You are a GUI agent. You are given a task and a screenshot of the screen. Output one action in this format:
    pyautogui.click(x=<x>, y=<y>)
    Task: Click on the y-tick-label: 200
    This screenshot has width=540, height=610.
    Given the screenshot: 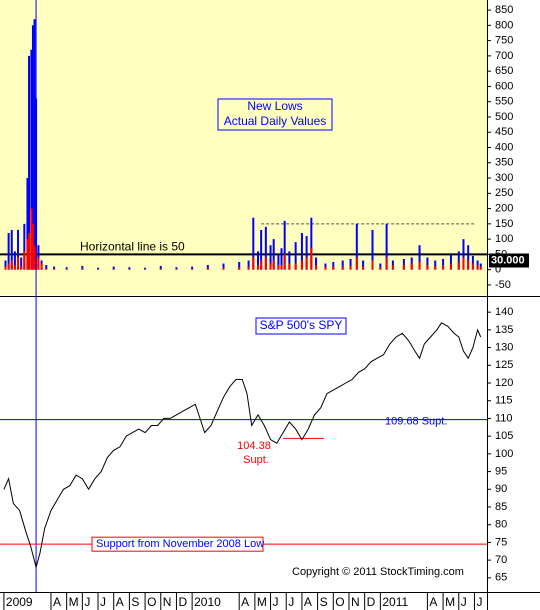 What is the action you would take?
    pyautogui.click(x=504, y=208)
    